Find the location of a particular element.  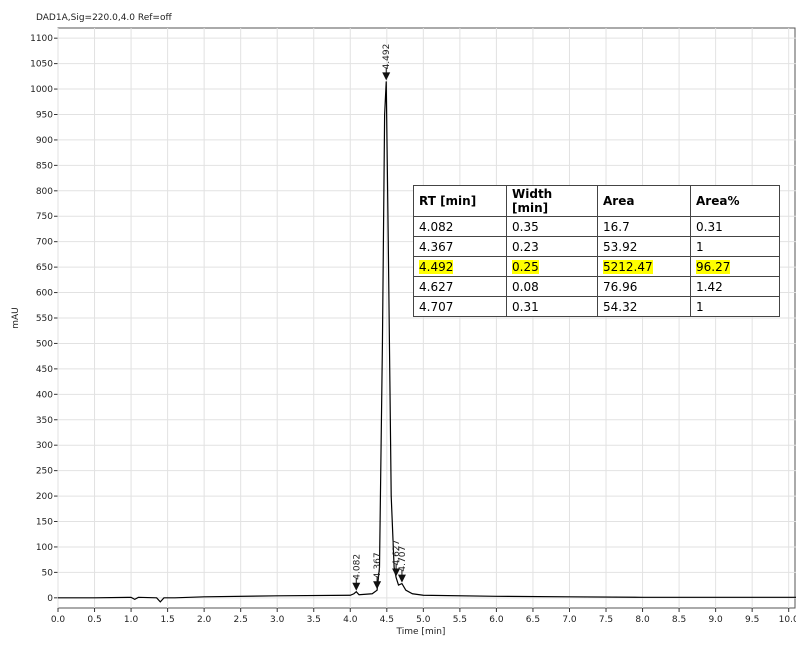

y-tick-label: 550 is located at coordinates (44, 319).